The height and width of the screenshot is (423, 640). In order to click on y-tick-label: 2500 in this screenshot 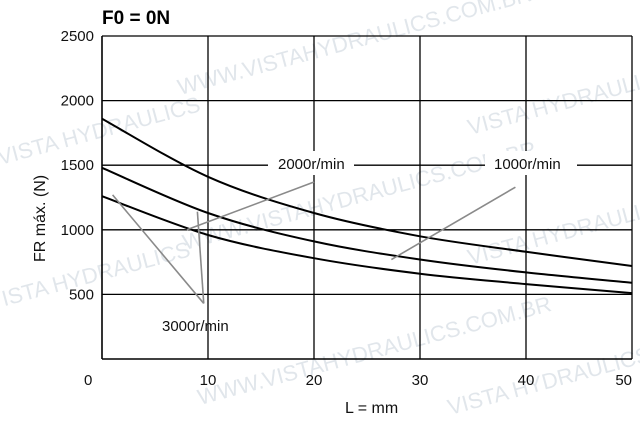, I will do `click(77, 36)`.